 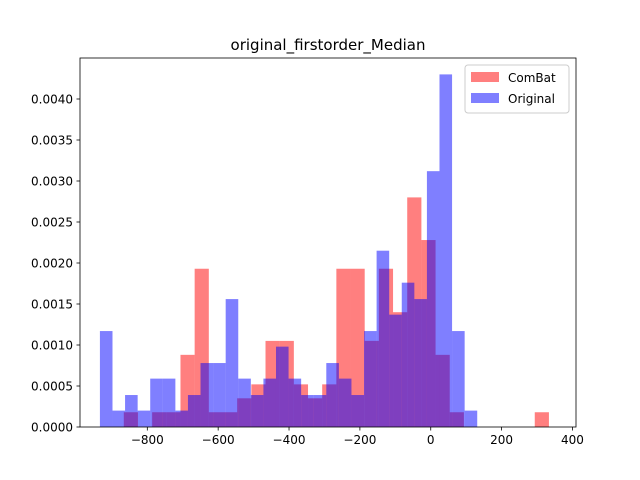 What do you see at coordinates (431, 440) in the screenshot?
I see `x-tick-label: 0` at bounding box center [431, 440].